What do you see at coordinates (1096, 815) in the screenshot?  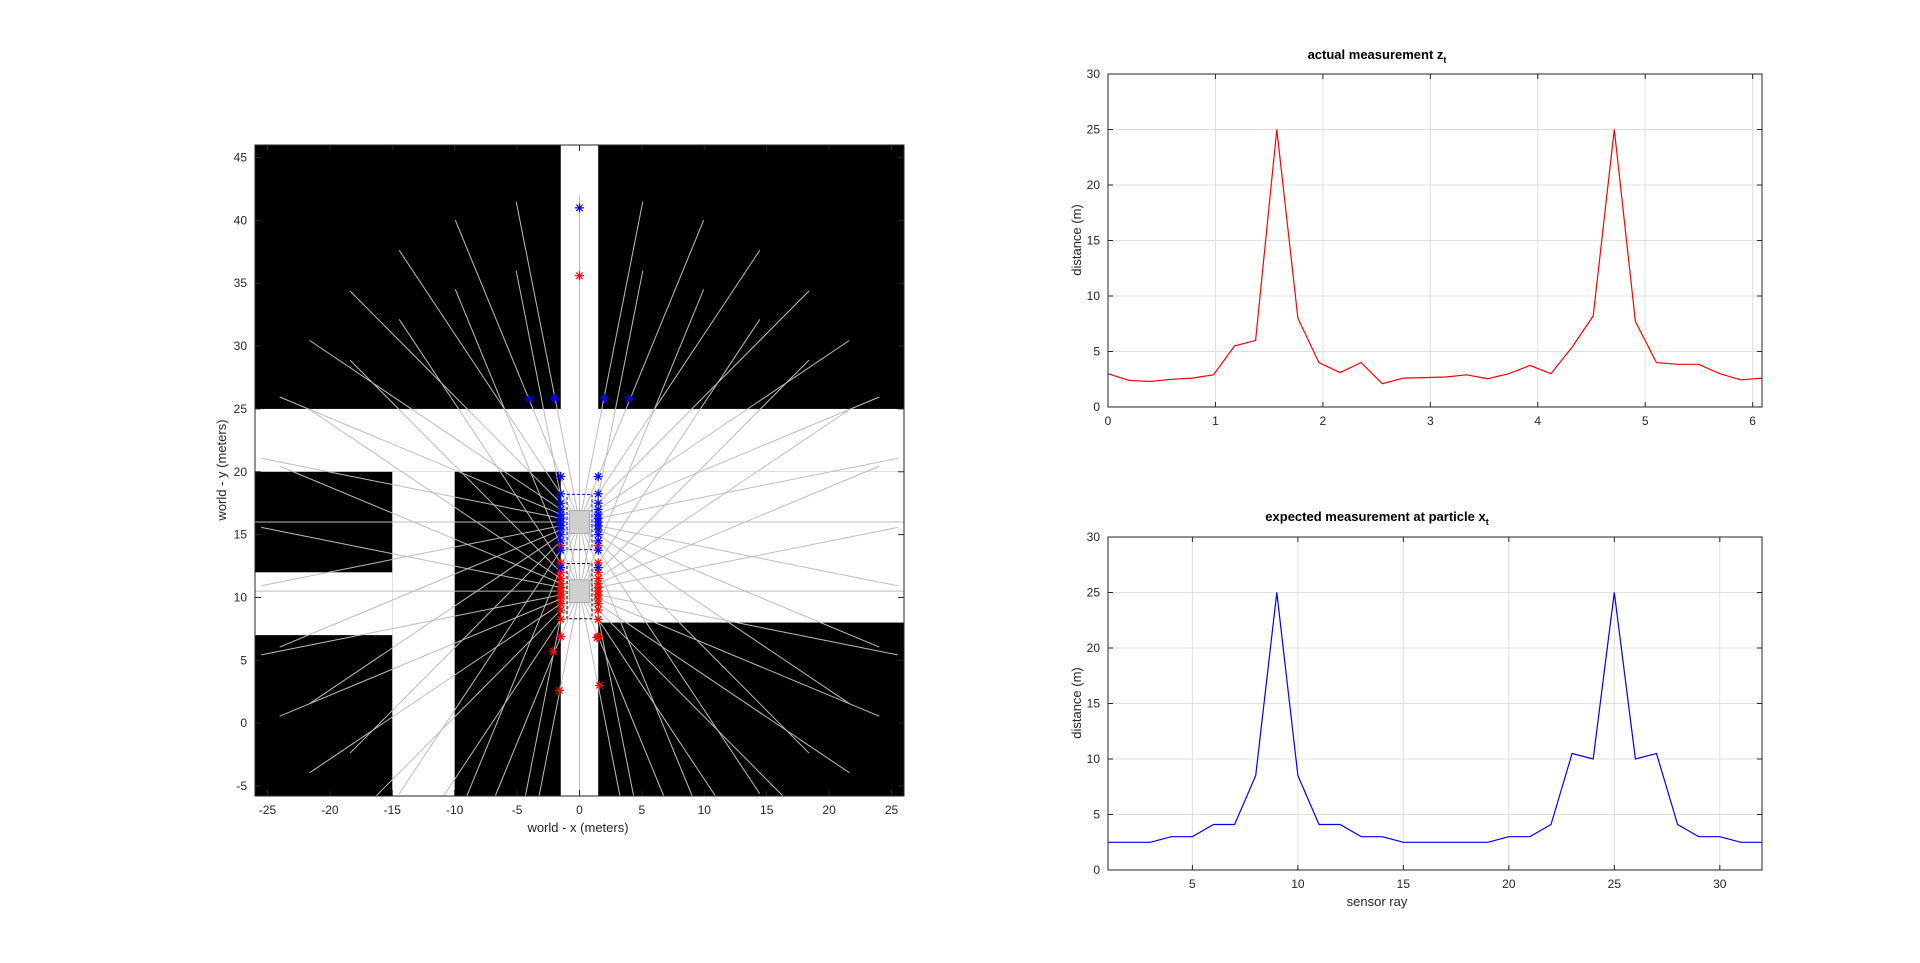 I see `expected-ytick-label: 5` at bounding box center [1096, 815].